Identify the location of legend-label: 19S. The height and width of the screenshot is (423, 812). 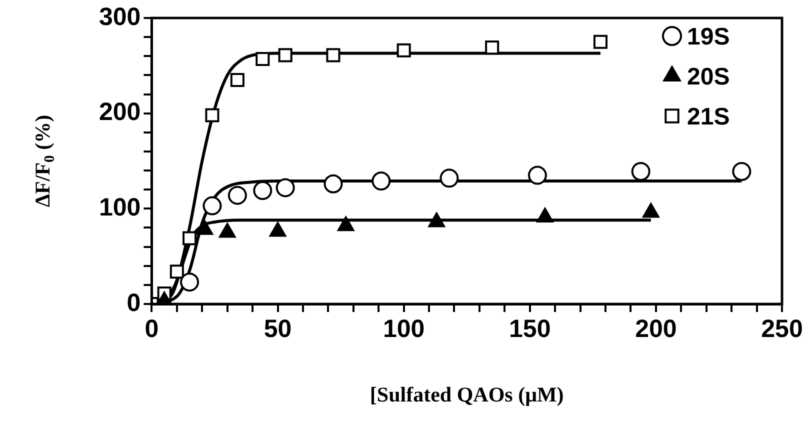
(708, 37).